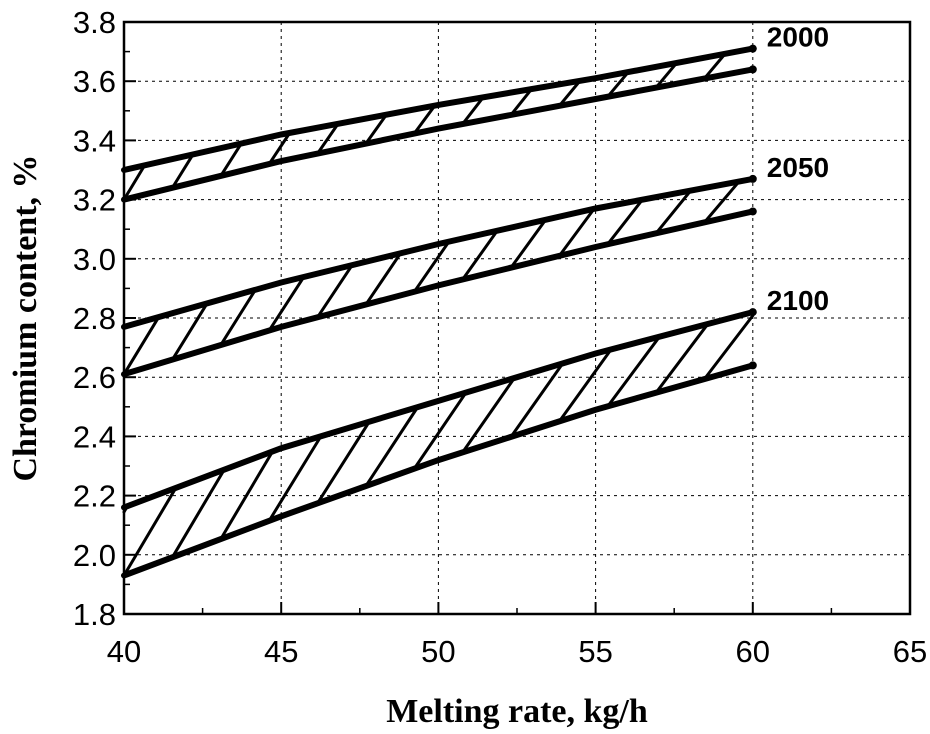 This screenshot has width=930, height=734. Describe the element at coordinates (124, 651) in the screenshot. I see `x-tick-label: 40` at that location.